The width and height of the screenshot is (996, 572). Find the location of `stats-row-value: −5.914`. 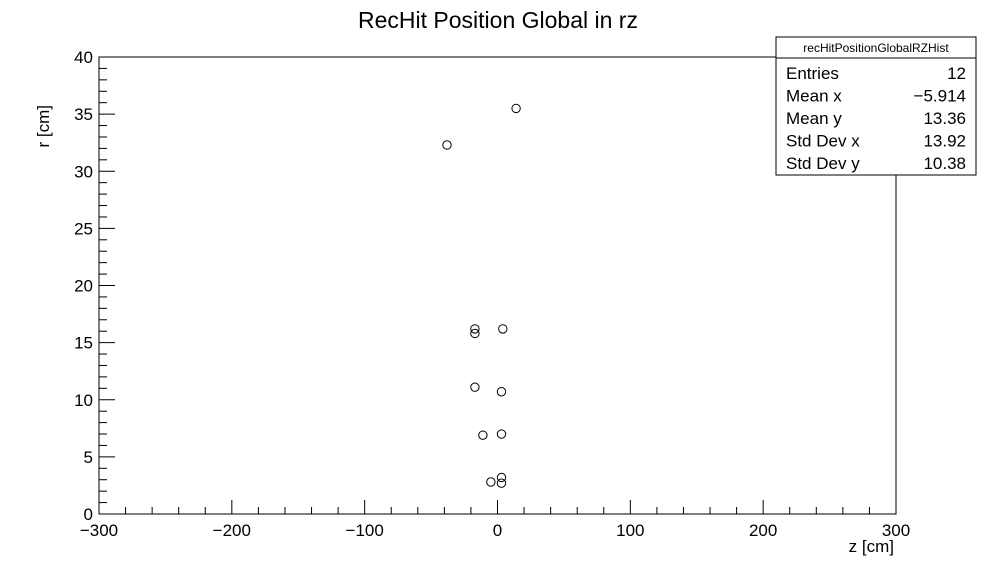

stats-row-value: −5.914 is located at coordinates (940, 96).